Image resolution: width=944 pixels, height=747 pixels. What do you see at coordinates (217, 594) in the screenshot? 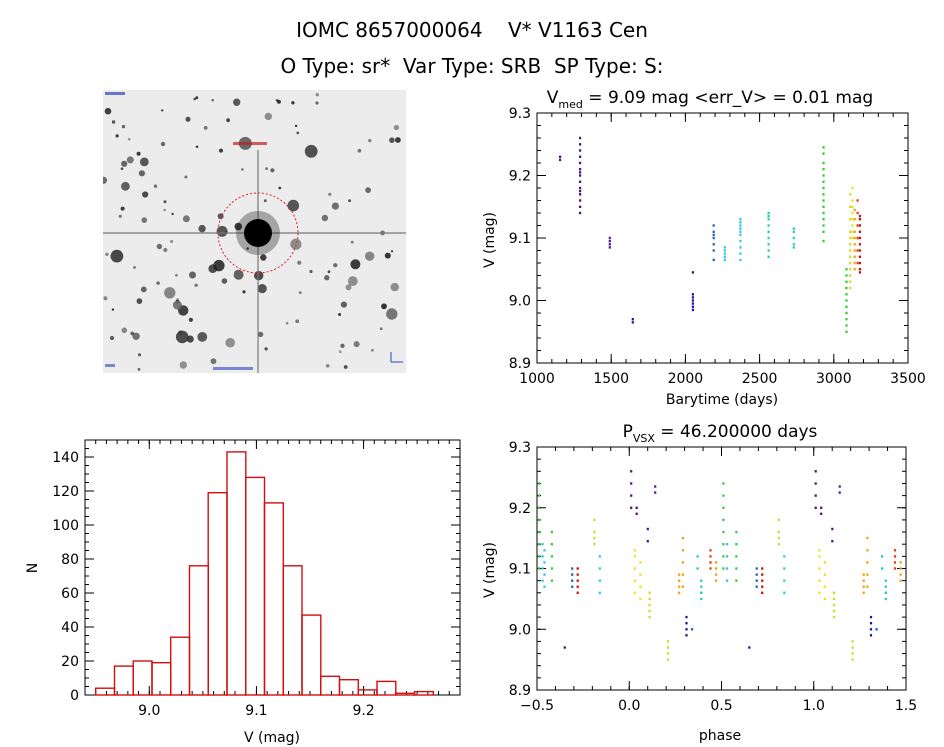
I see `histogram-bar` at bounding box center [217, 594].